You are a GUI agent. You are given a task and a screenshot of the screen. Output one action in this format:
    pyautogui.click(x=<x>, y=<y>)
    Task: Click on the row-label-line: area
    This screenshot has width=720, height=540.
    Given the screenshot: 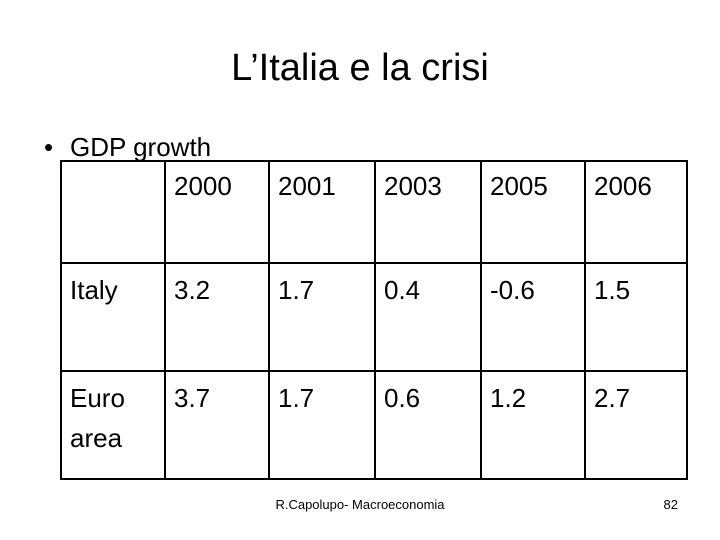 What is the action you would take?
    pyautogui.click(x=96, y=438)
    